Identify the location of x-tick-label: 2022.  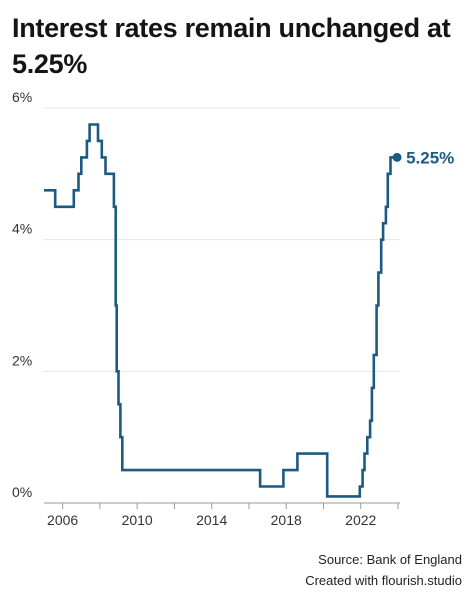
(360, 520).